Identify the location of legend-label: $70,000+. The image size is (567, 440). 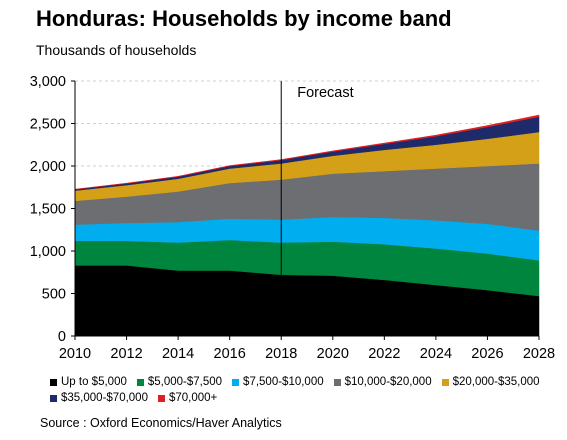
(193, 398).